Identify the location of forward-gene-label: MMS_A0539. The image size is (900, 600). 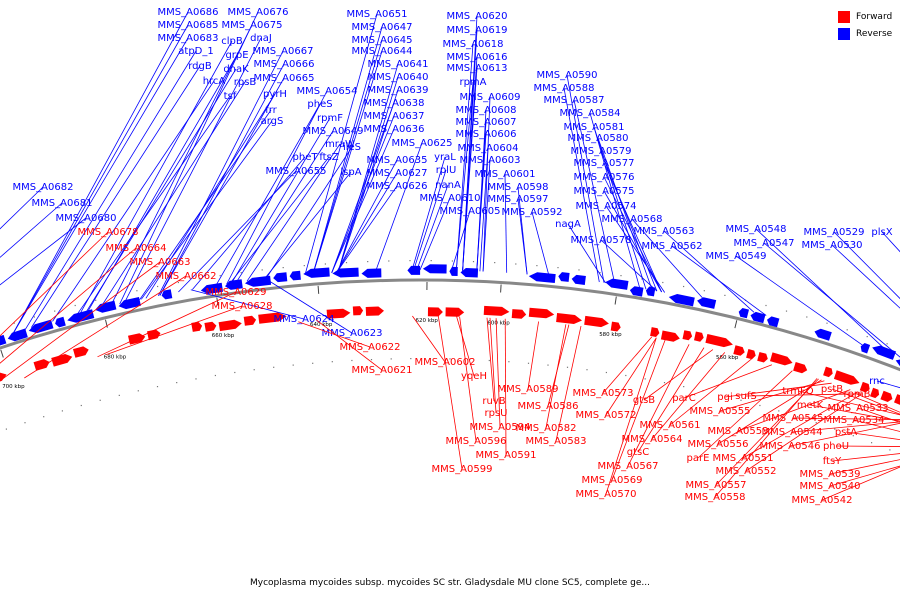
(830, 474).